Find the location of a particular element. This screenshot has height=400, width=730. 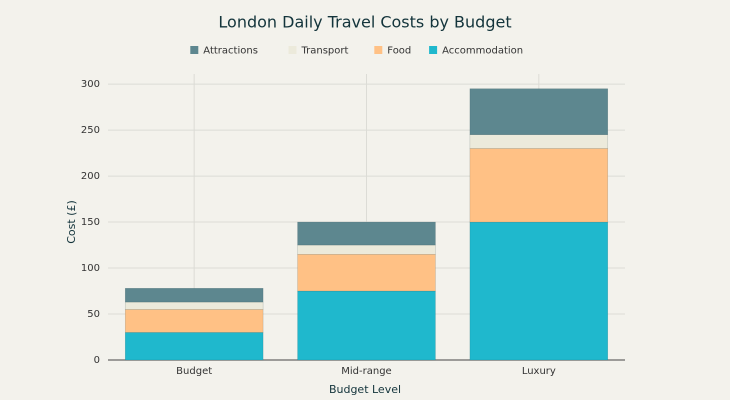

x-tick-label: Luxury is located at coordinates (539, 371).